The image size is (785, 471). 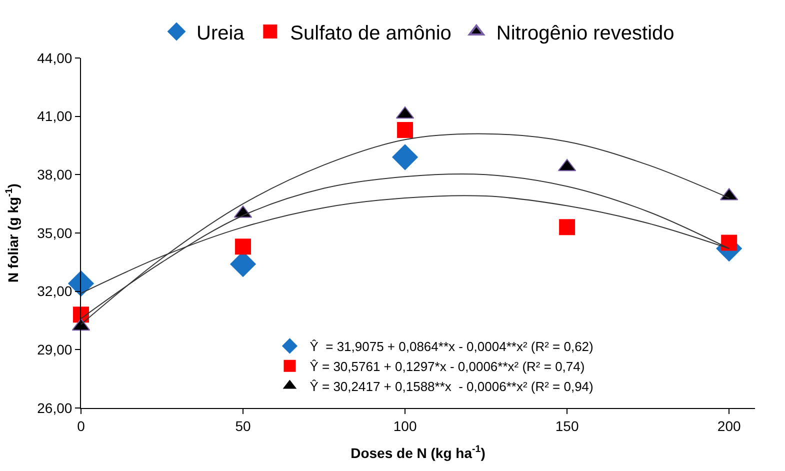 What do you see at coordinates (729, 426) in the screenshot?
I see `x-tick-label: 200` at bounding box center [729, 426].